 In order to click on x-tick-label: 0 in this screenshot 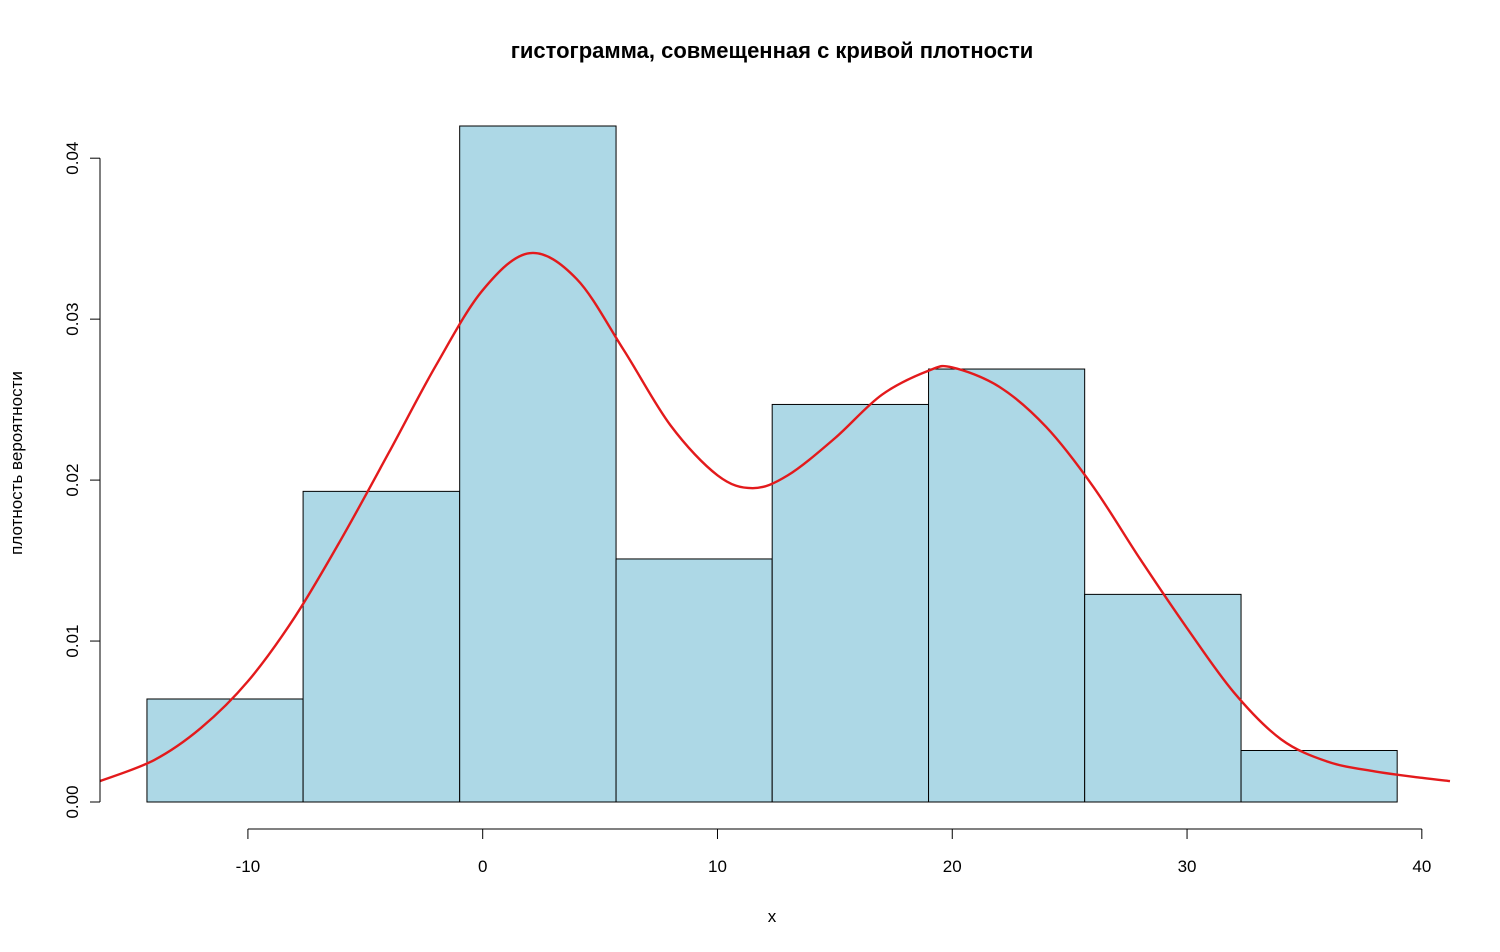, I will do `click(482, 866)`.